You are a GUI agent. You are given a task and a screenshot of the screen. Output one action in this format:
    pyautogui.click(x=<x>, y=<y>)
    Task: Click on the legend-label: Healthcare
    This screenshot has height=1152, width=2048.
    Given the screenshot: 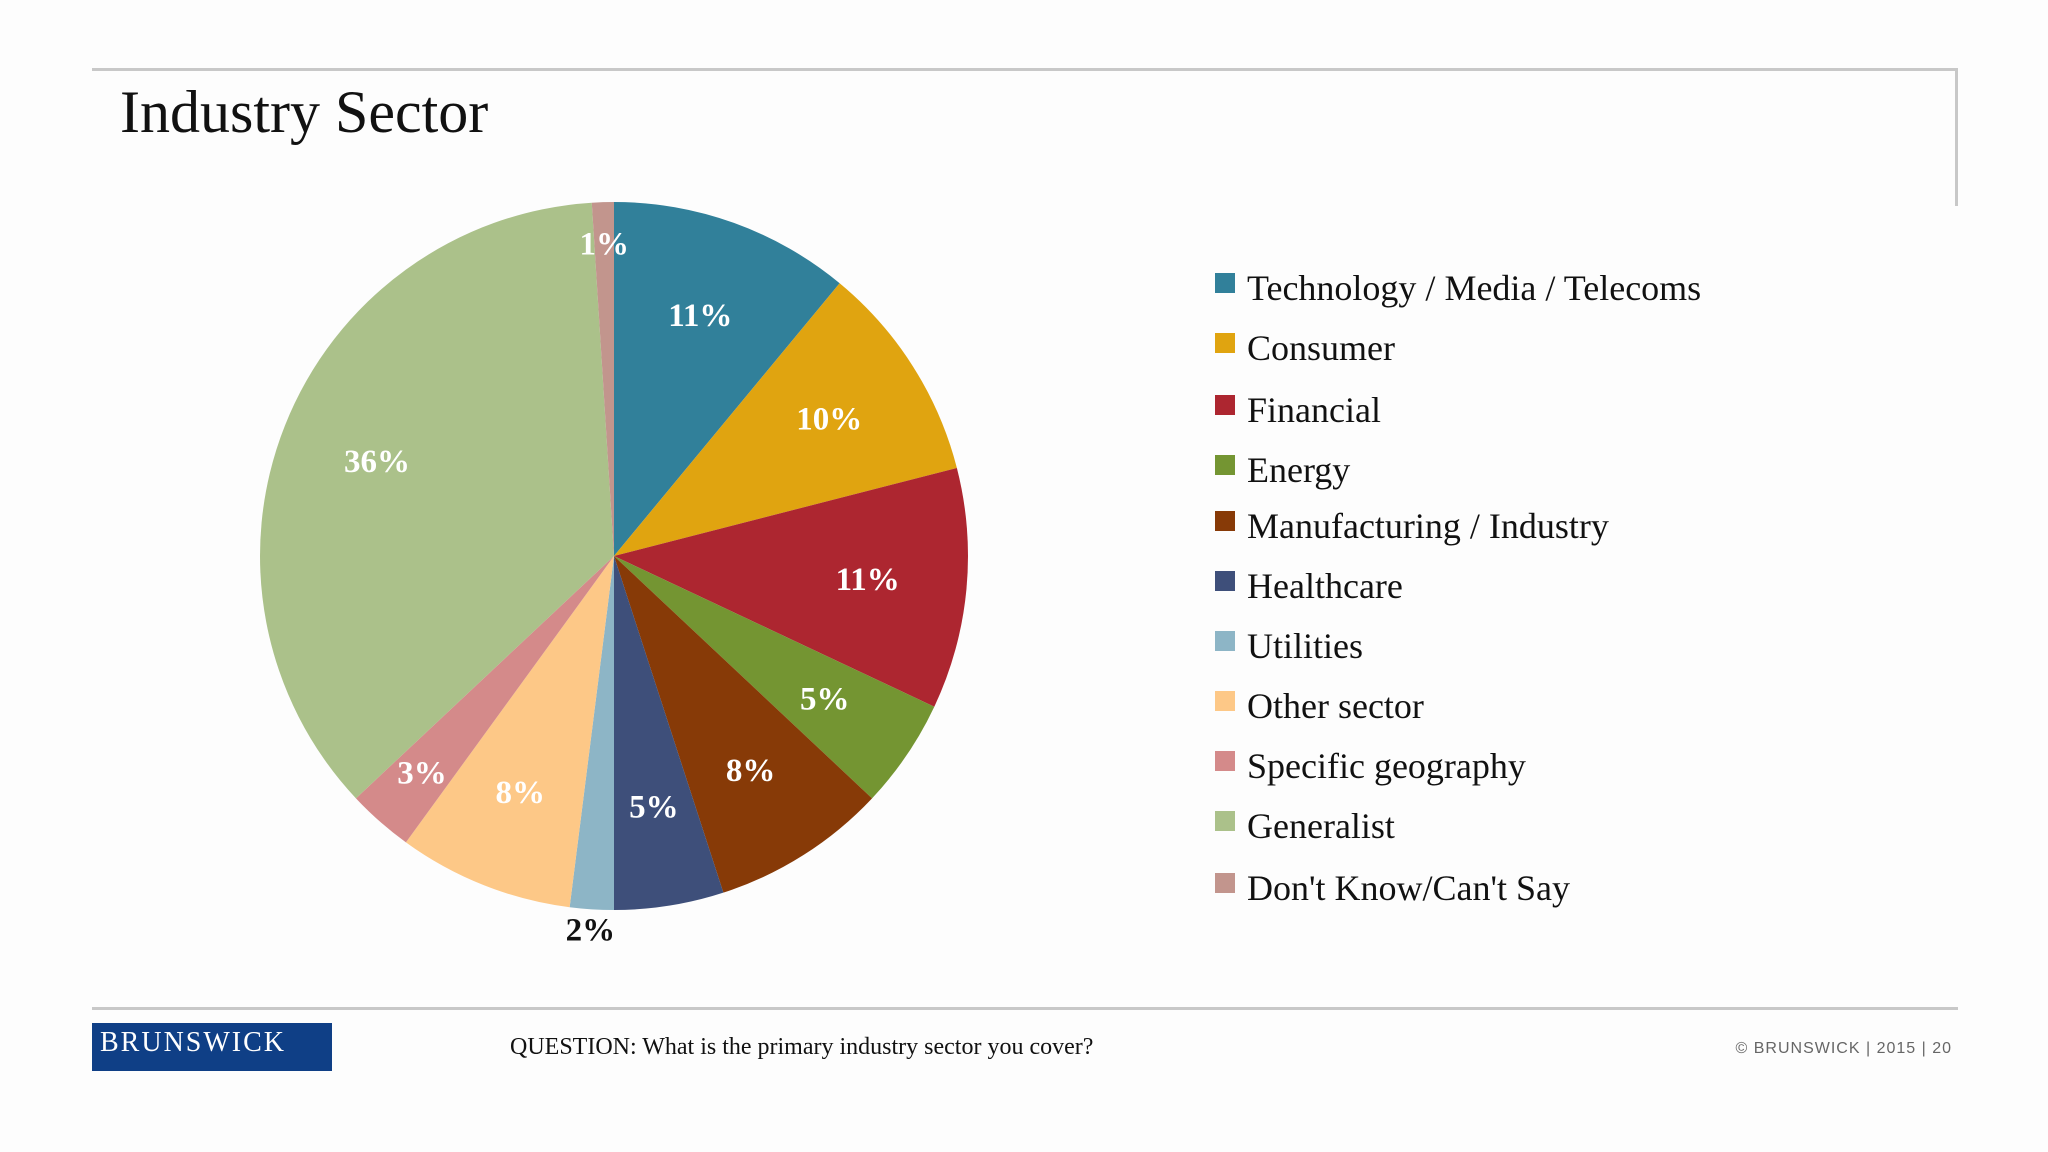 What is the action you would take?
    pyautogui.click(x=1325, y=586)
    